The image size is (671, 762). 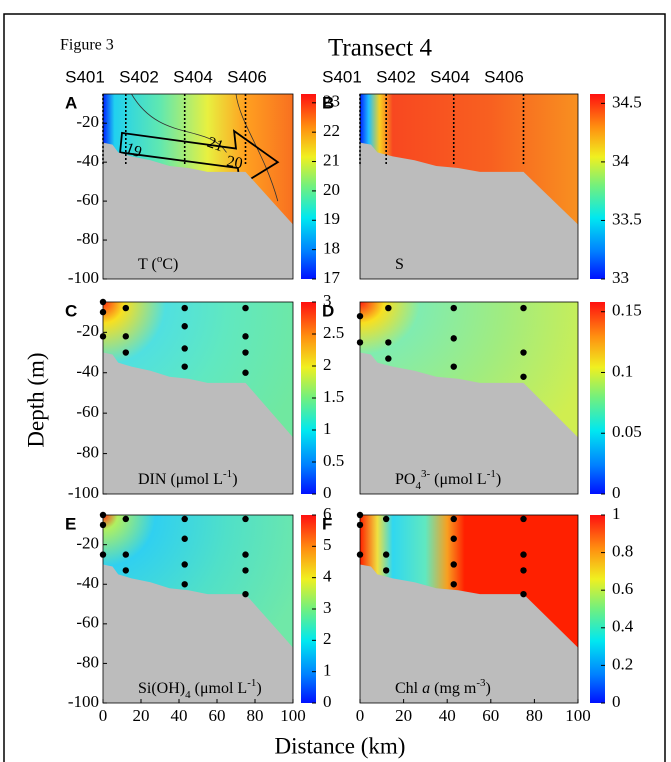 What do you see at coordinates (327, 300) in the screenshot?
I see `colorbar-tick-label: 3` at bounding box center [327, 300].